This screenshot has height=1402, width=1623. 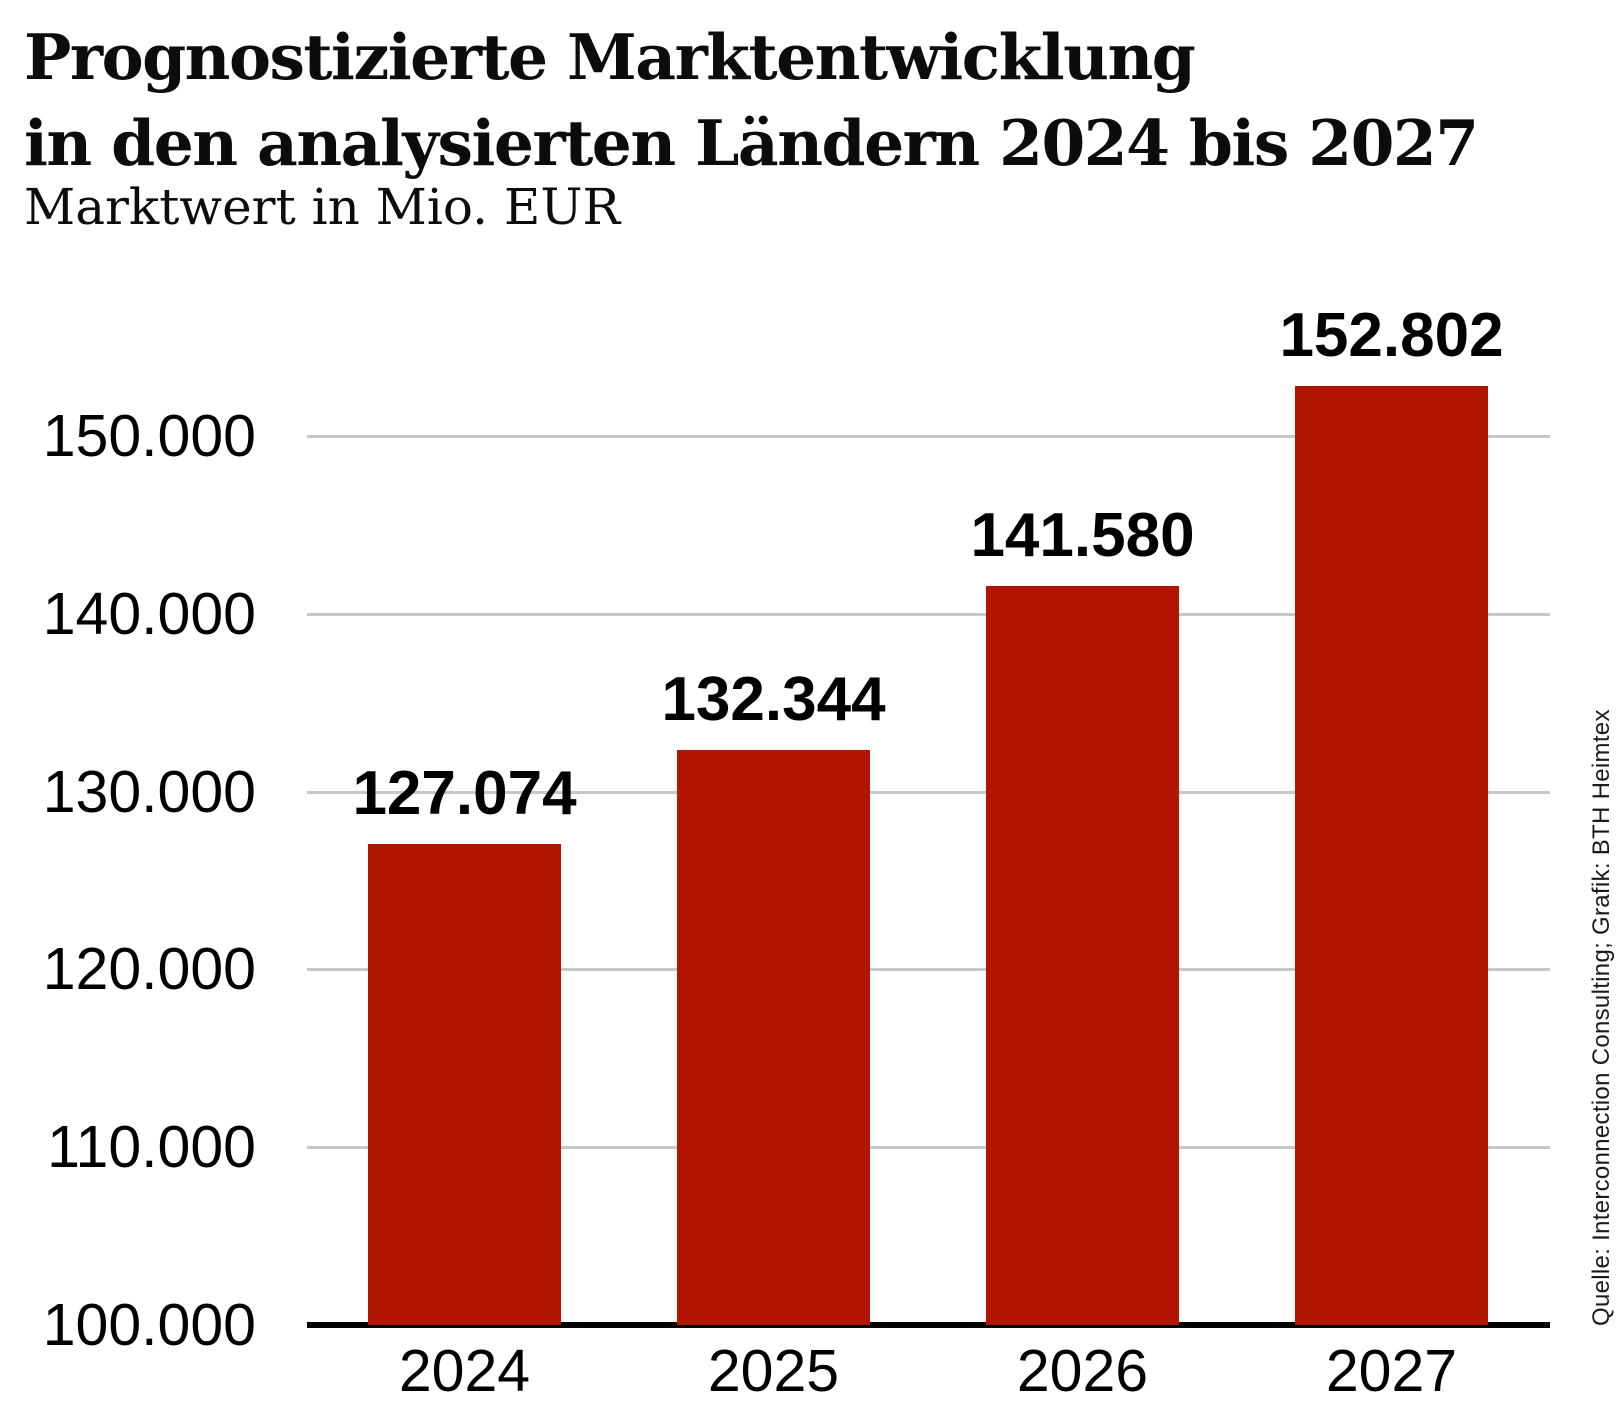 I want to click on x-tick-label-2027: 2027, so click(x=1391, y=1370).